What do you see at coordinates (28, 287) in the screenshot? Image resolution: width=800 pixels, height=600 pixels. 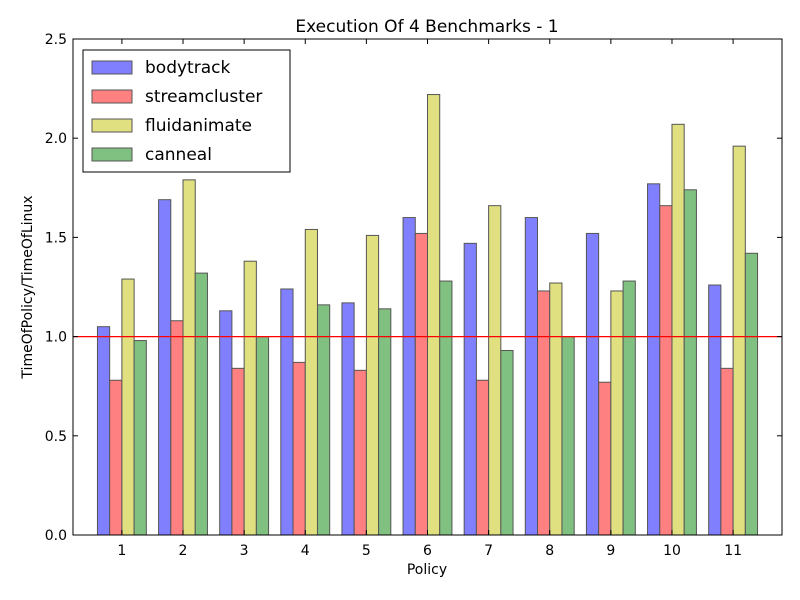 I see `y-axis-label: TimeOfPolicy/TimeOfLinux` at bounding box center [28, 287].